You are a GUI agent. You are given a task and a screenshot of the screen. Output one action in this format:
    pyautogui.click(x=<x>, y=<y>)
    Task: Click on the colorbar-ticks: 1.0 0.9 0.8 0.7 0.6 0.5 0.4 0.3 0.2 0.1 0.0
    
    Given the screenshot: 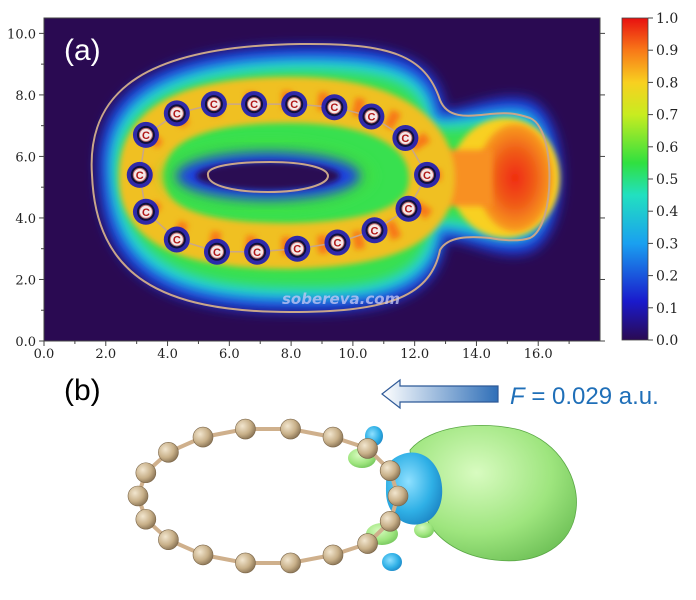 What is the action you would take?
    pyautogui.click(x=663, y=180)
    